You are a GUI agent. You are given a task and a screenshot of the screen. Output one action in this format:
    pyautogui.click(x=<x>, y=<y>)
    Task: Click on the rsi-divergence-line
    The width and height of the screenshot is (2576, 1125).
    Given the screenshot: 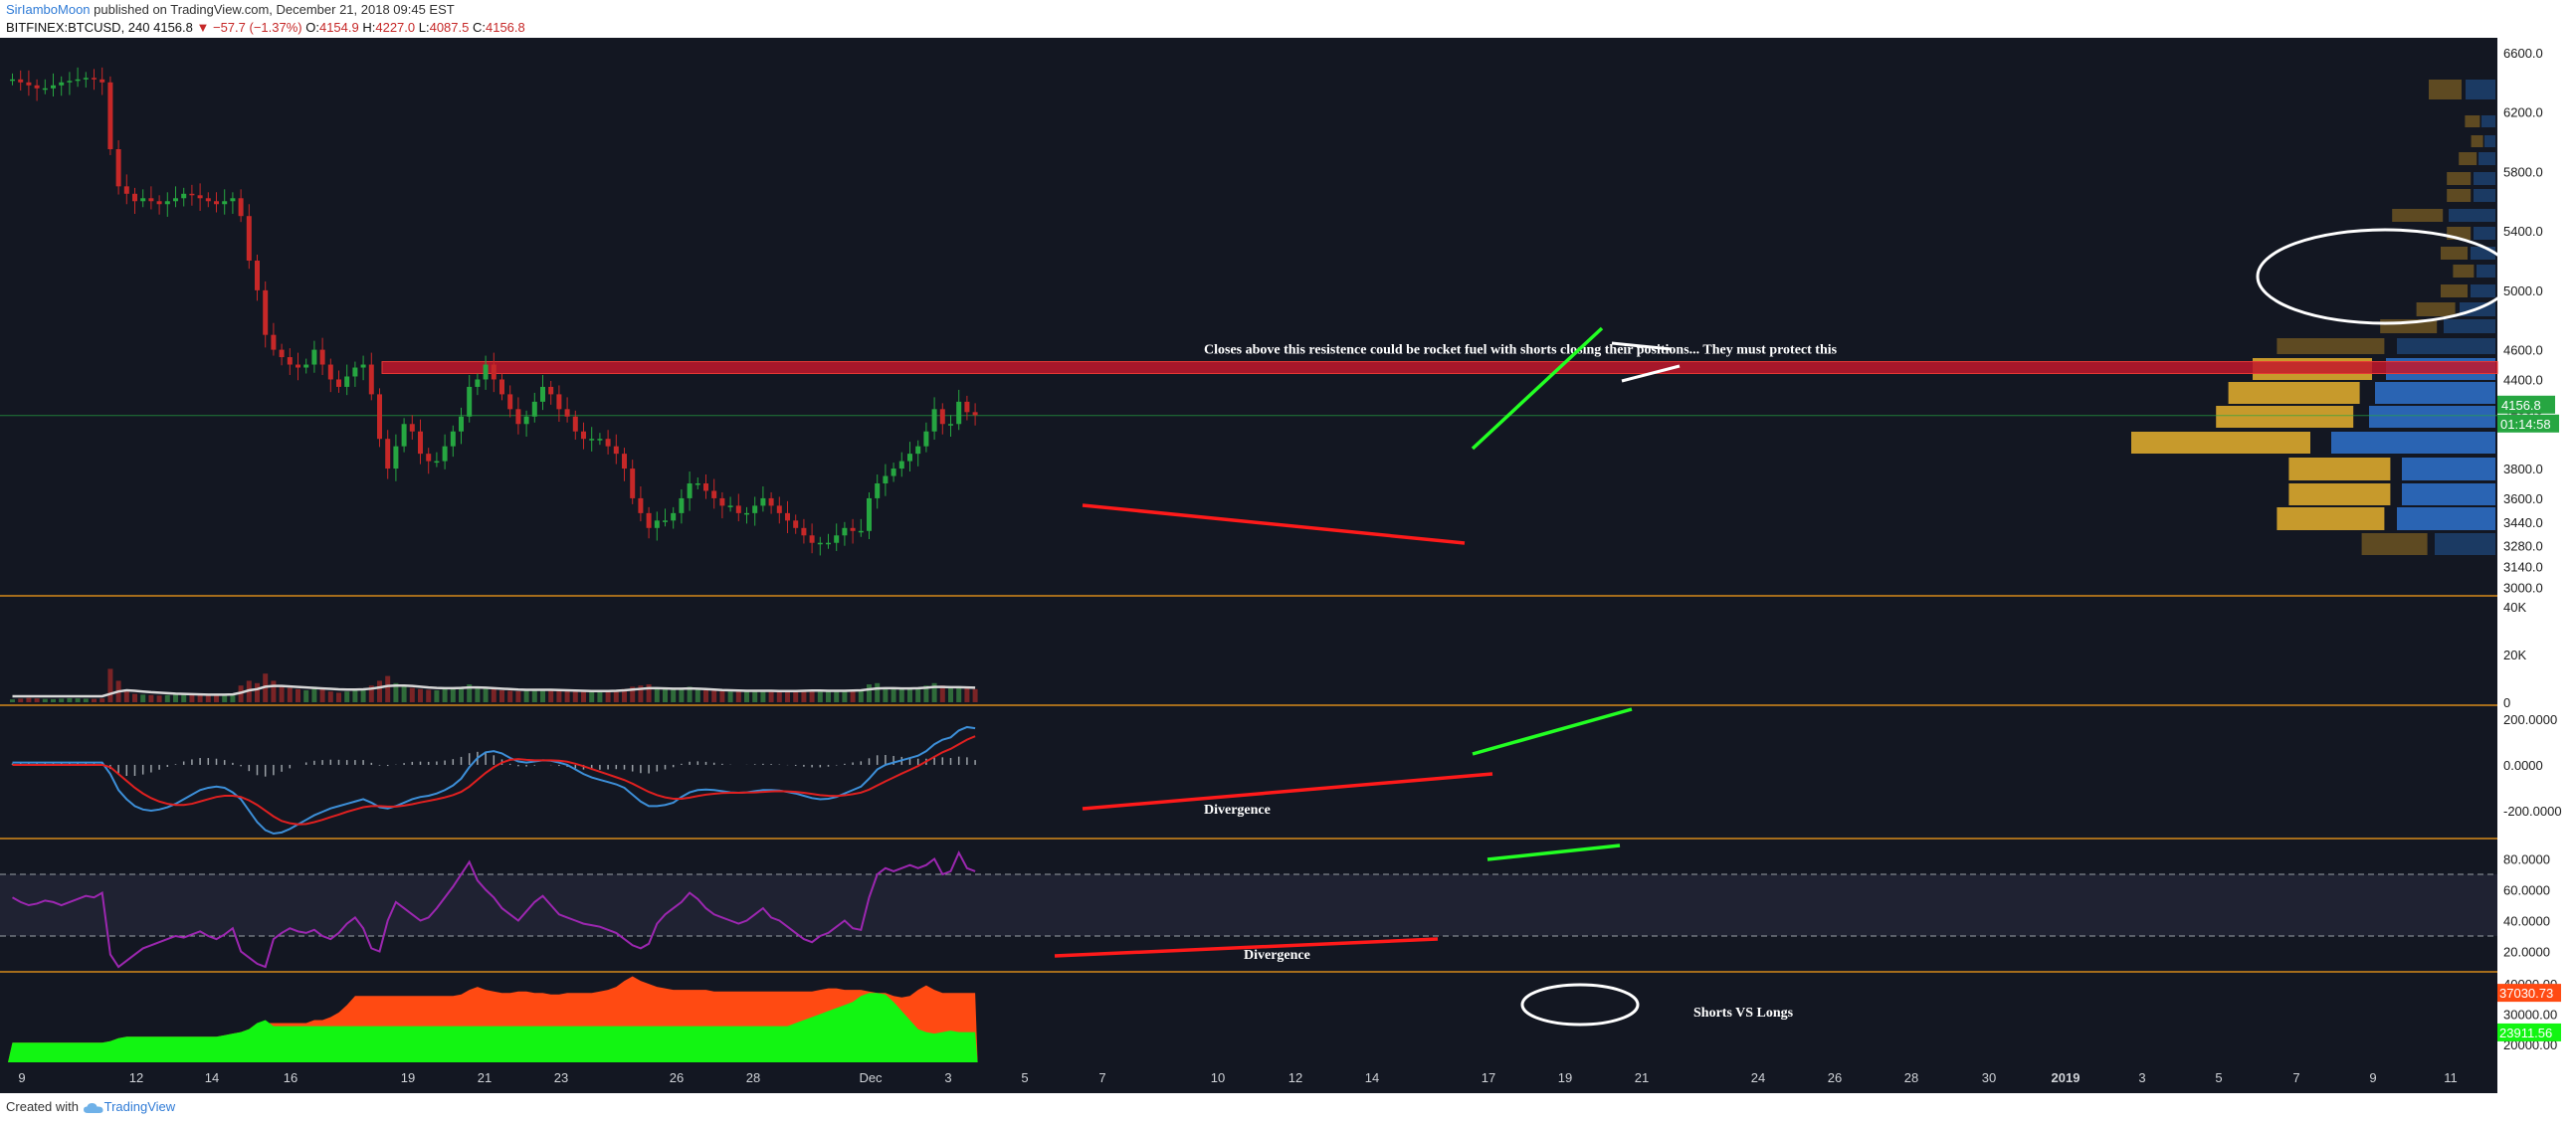 What is the action you would take?
    pyautogui.click(x=1246, y=948)
    